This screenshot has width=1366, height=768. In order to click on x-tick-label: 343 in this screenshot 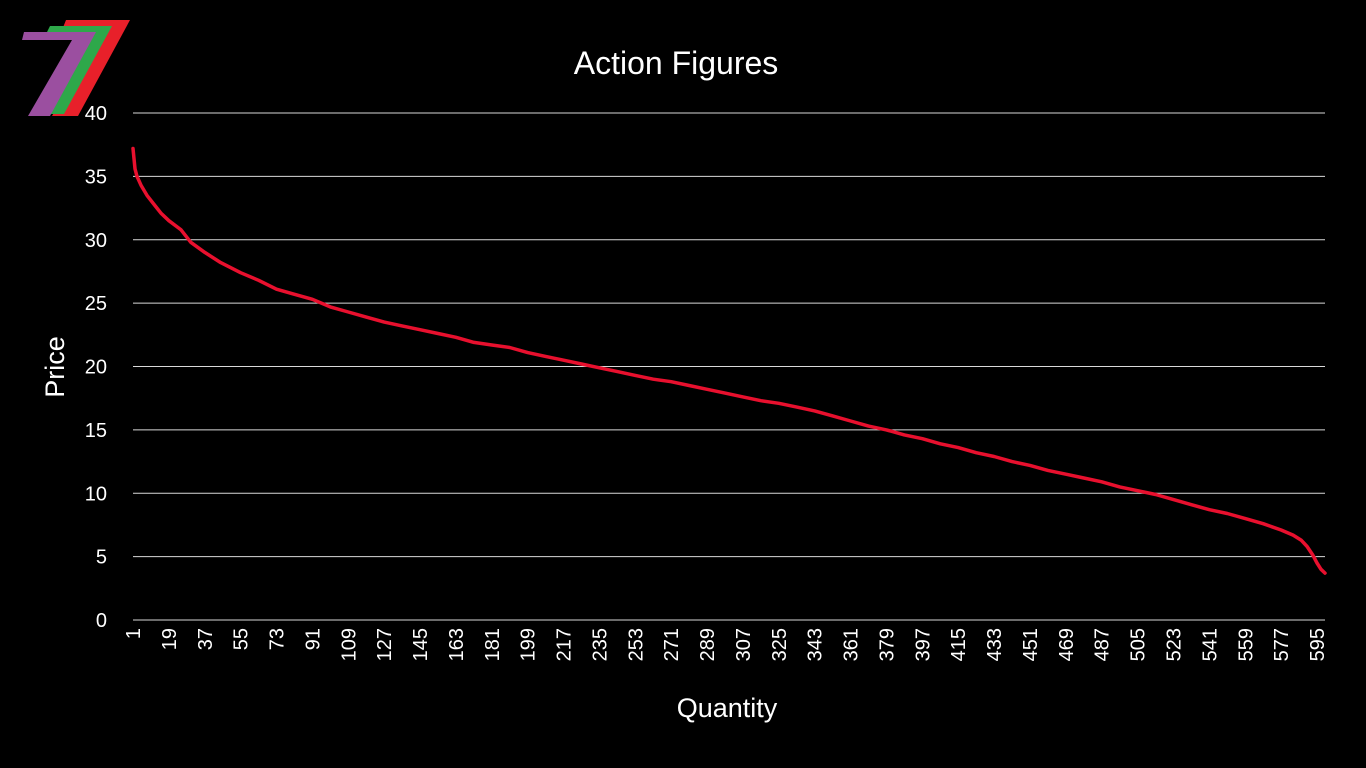, I will do `click(816, 644)`.